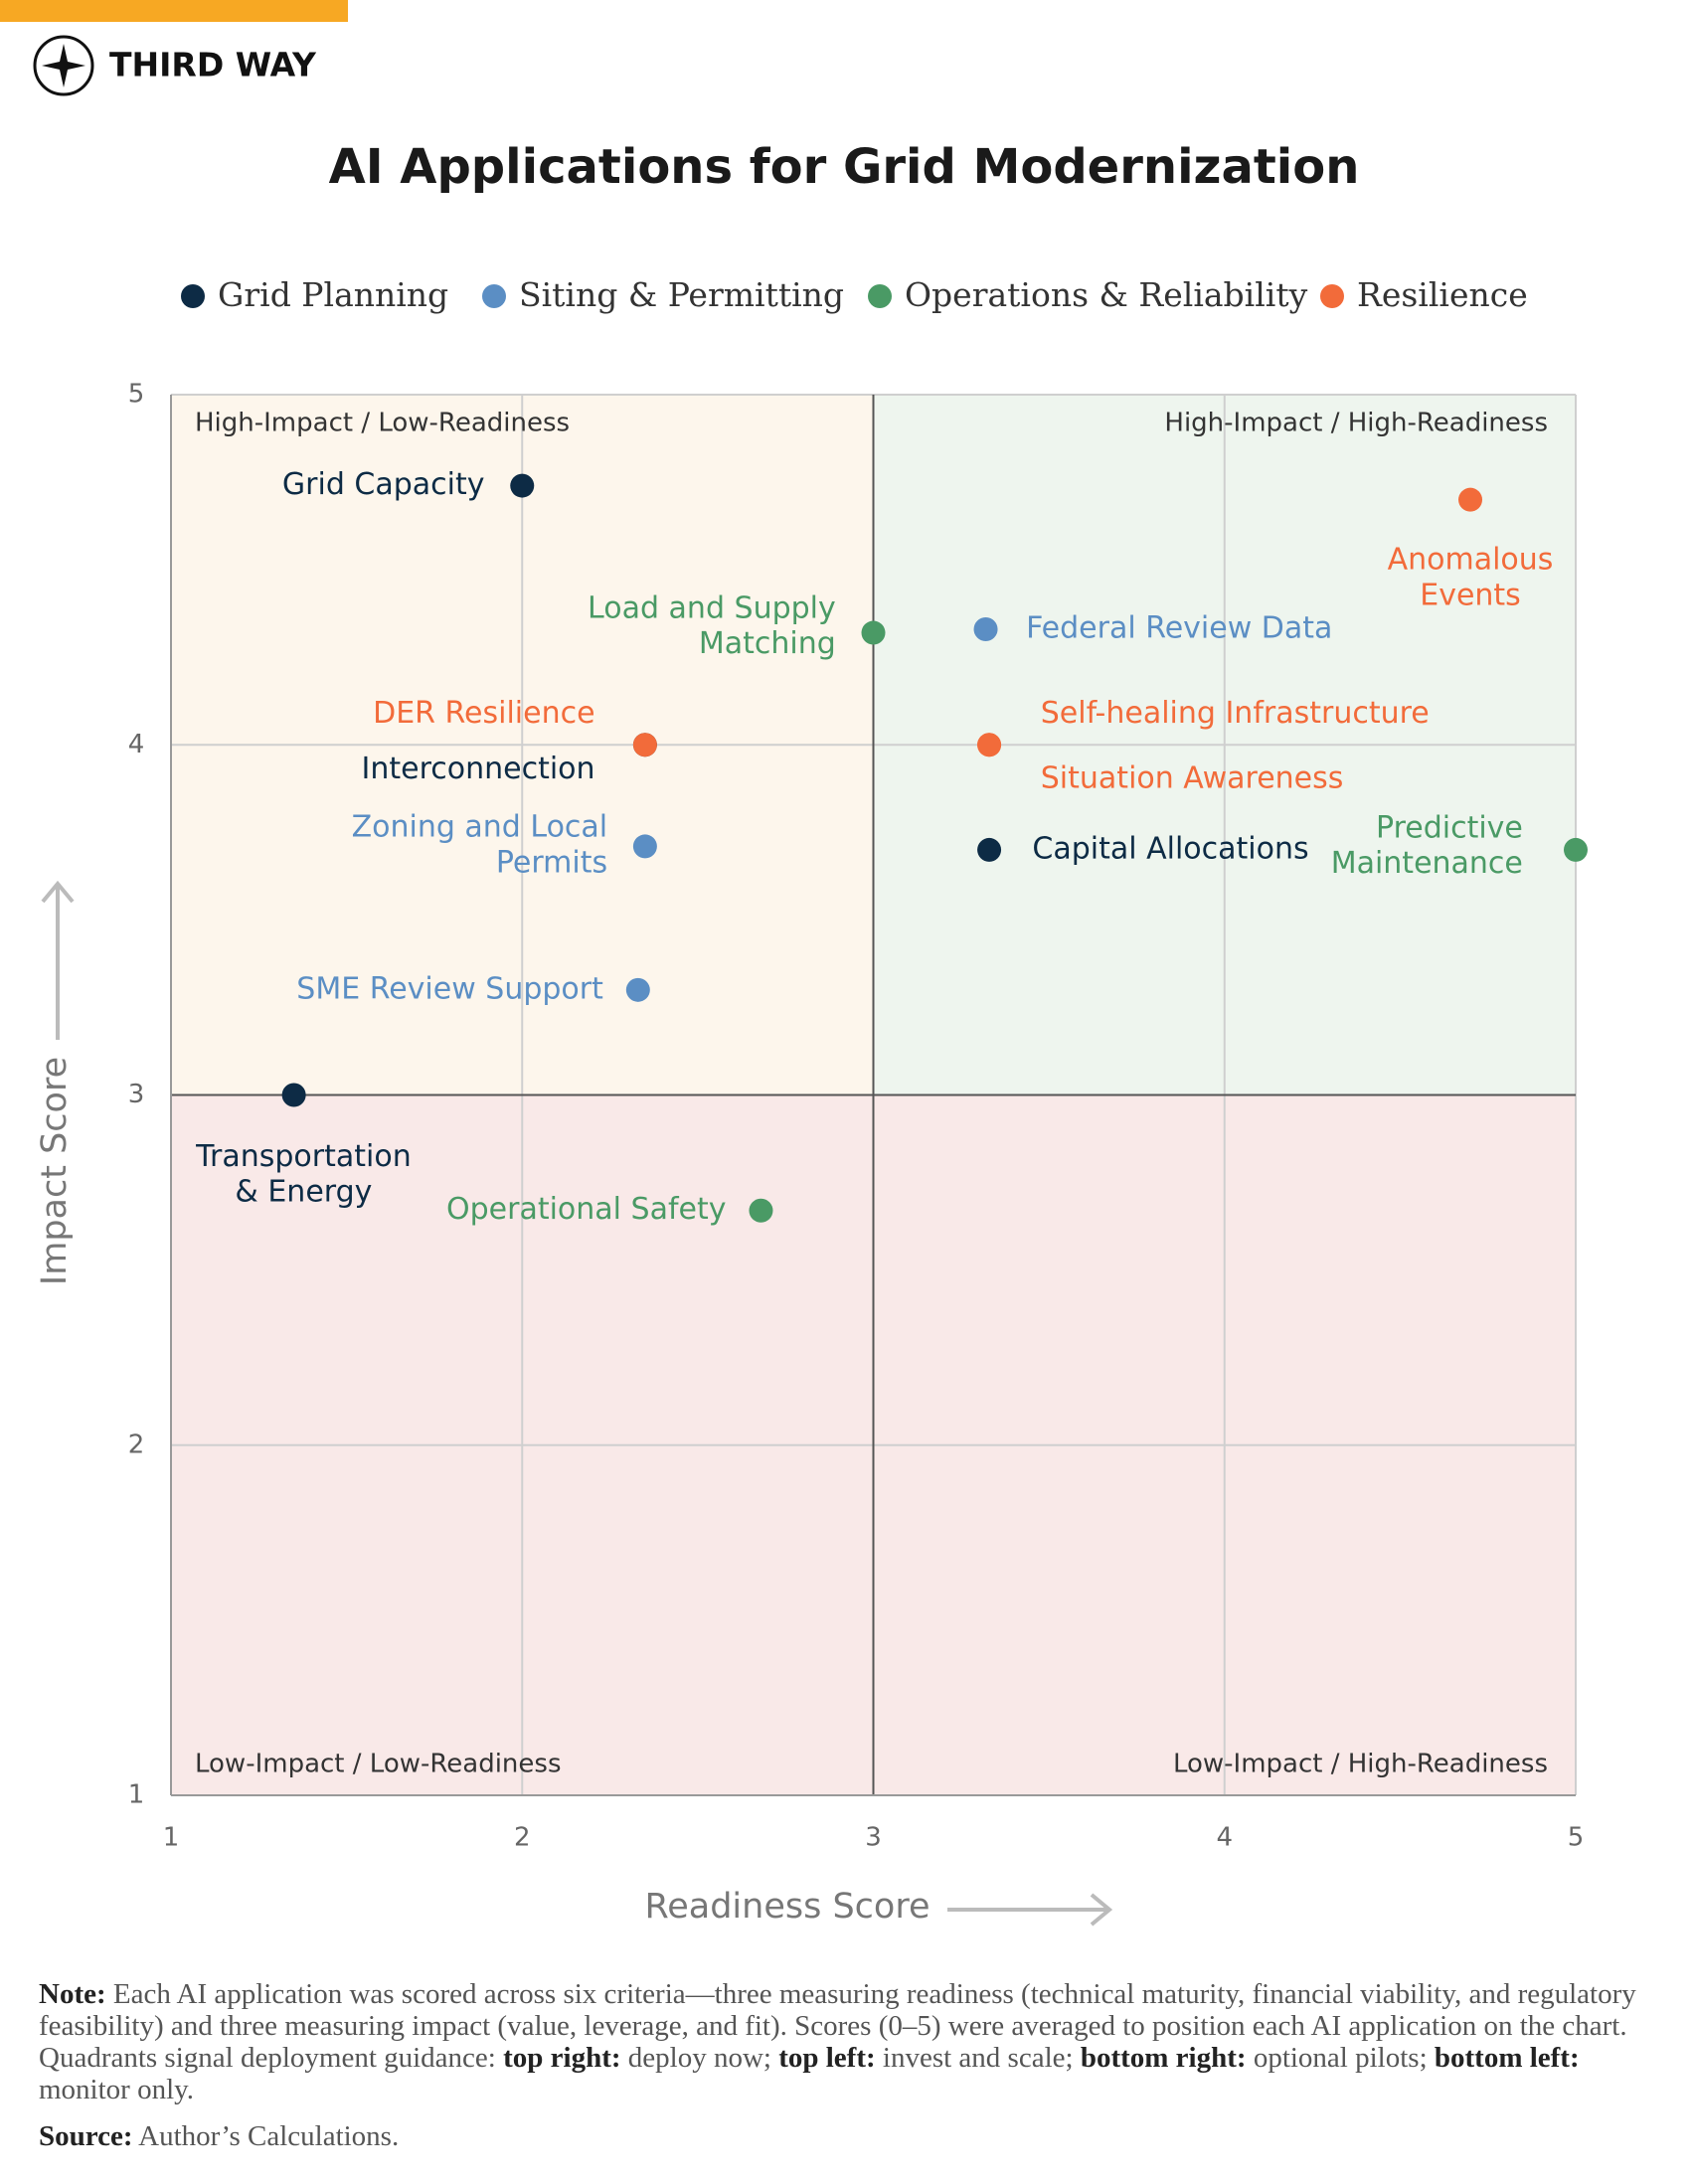  What do you see at coordinates (700, 2058) in the screenshot?
I see `note-text: deploy now;` at bounding box center [700, 2058].